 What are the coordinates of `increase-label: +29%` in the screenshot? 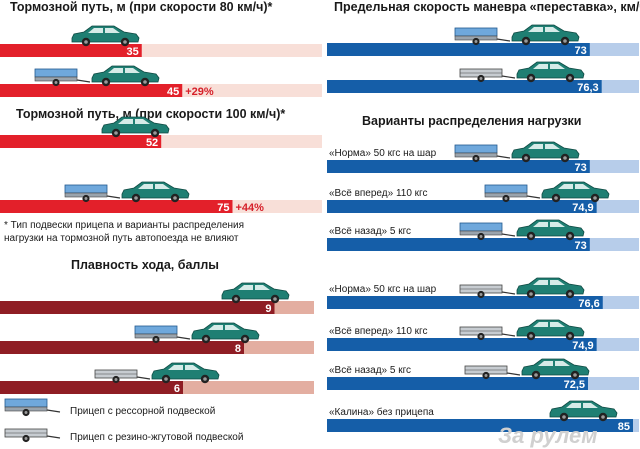 It's located at (199, 92).